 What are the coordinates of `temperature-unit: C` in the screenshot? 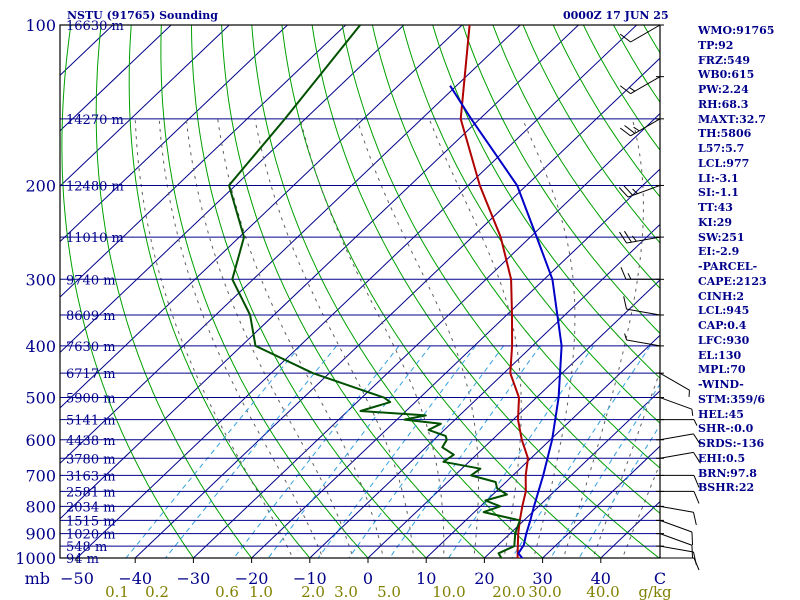 It's located at (660, 578).